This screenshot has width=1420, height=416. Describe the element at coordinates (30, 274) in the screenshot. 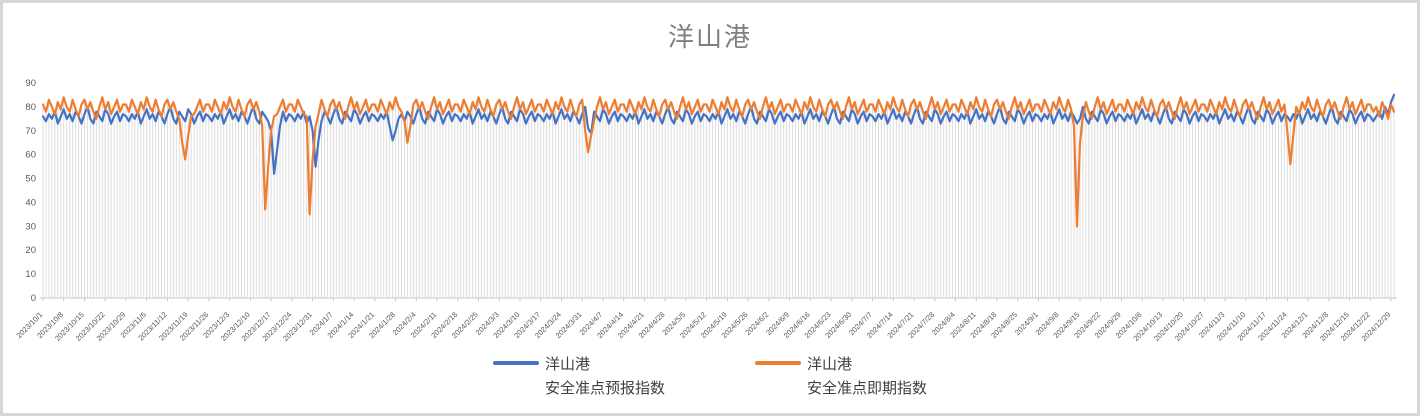

I see `svg-text: 10` at that location.